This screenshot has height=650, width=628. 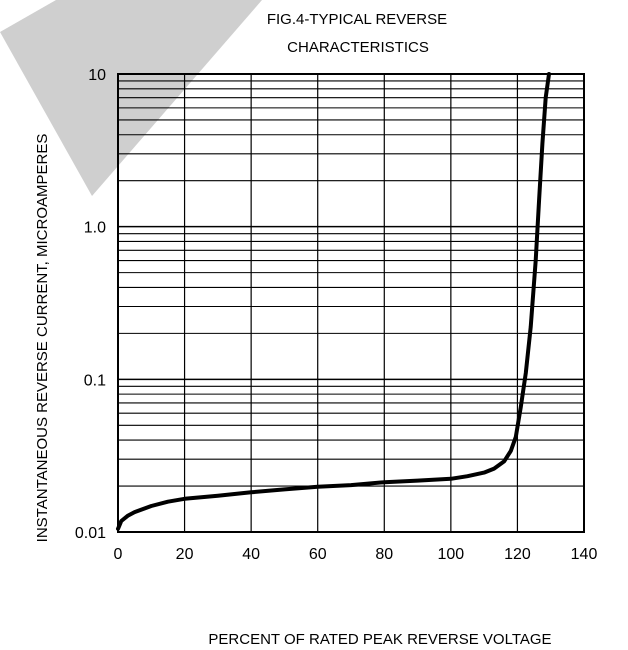 What do you see at coordinates (384, 554) in the screenshot?
I see `x-tick-label: 80` at bounding box center [384, 554].